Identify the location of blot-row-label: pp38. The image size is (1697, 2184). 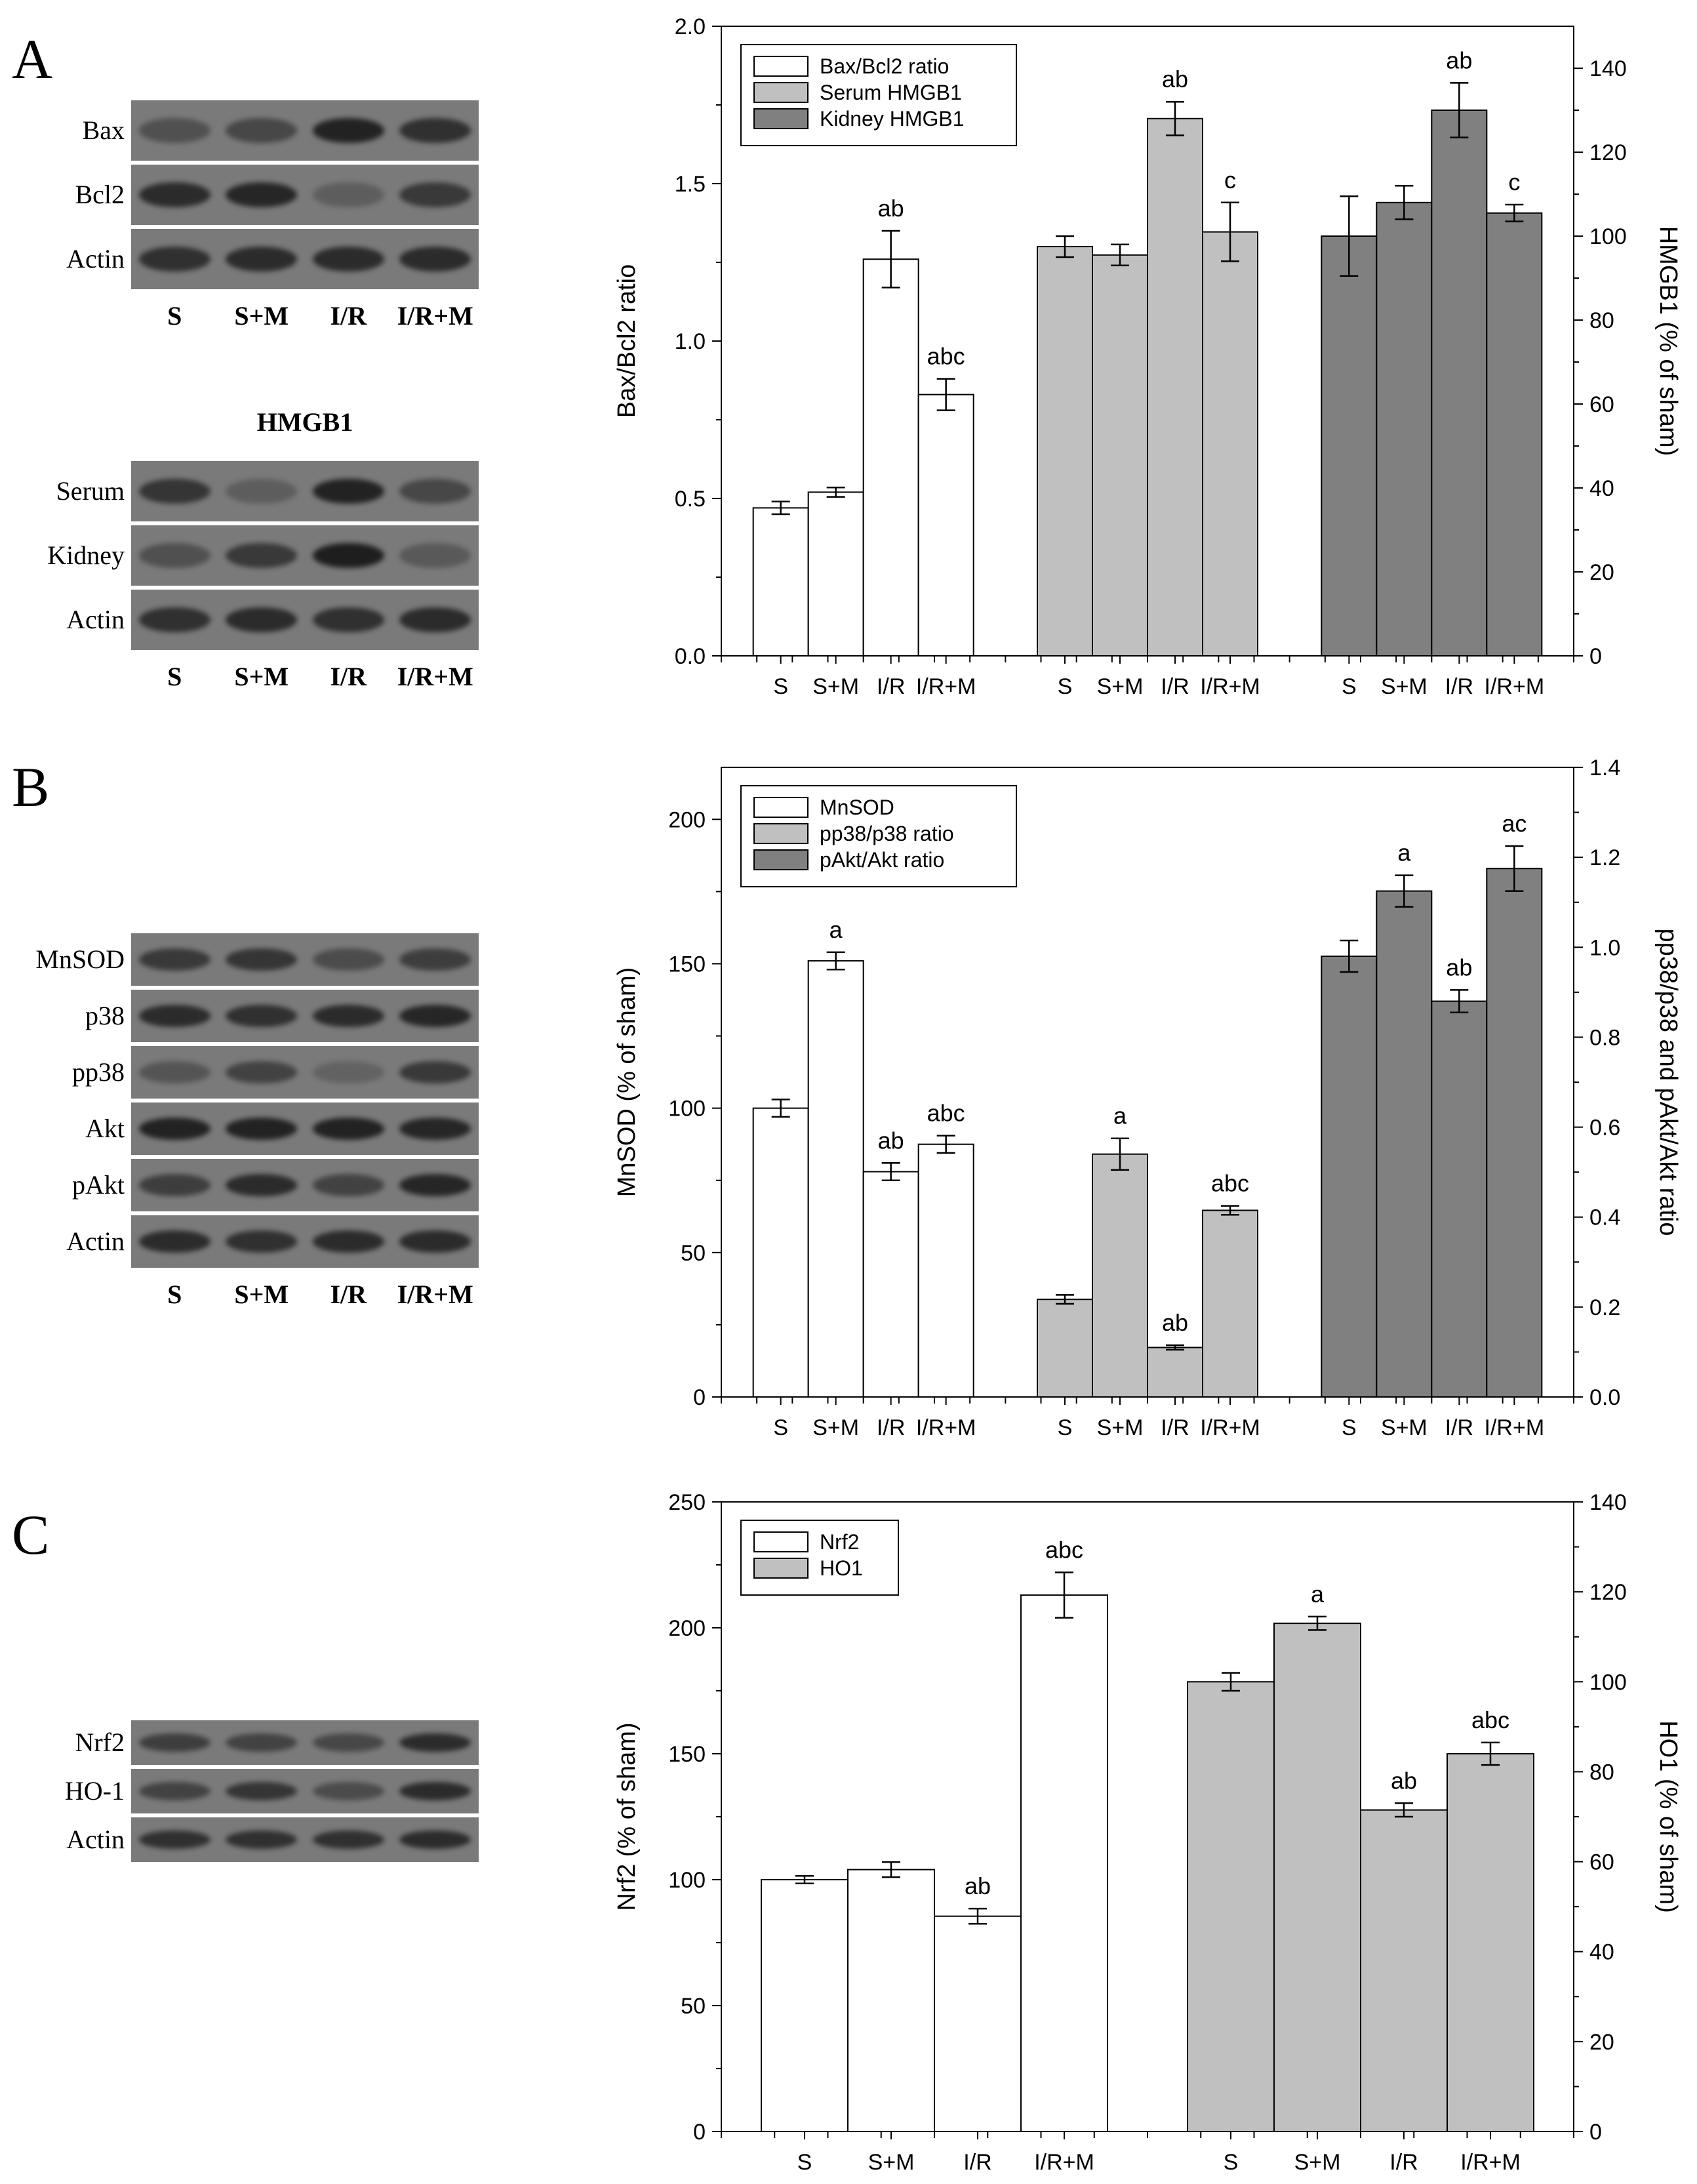
(98, 1072).